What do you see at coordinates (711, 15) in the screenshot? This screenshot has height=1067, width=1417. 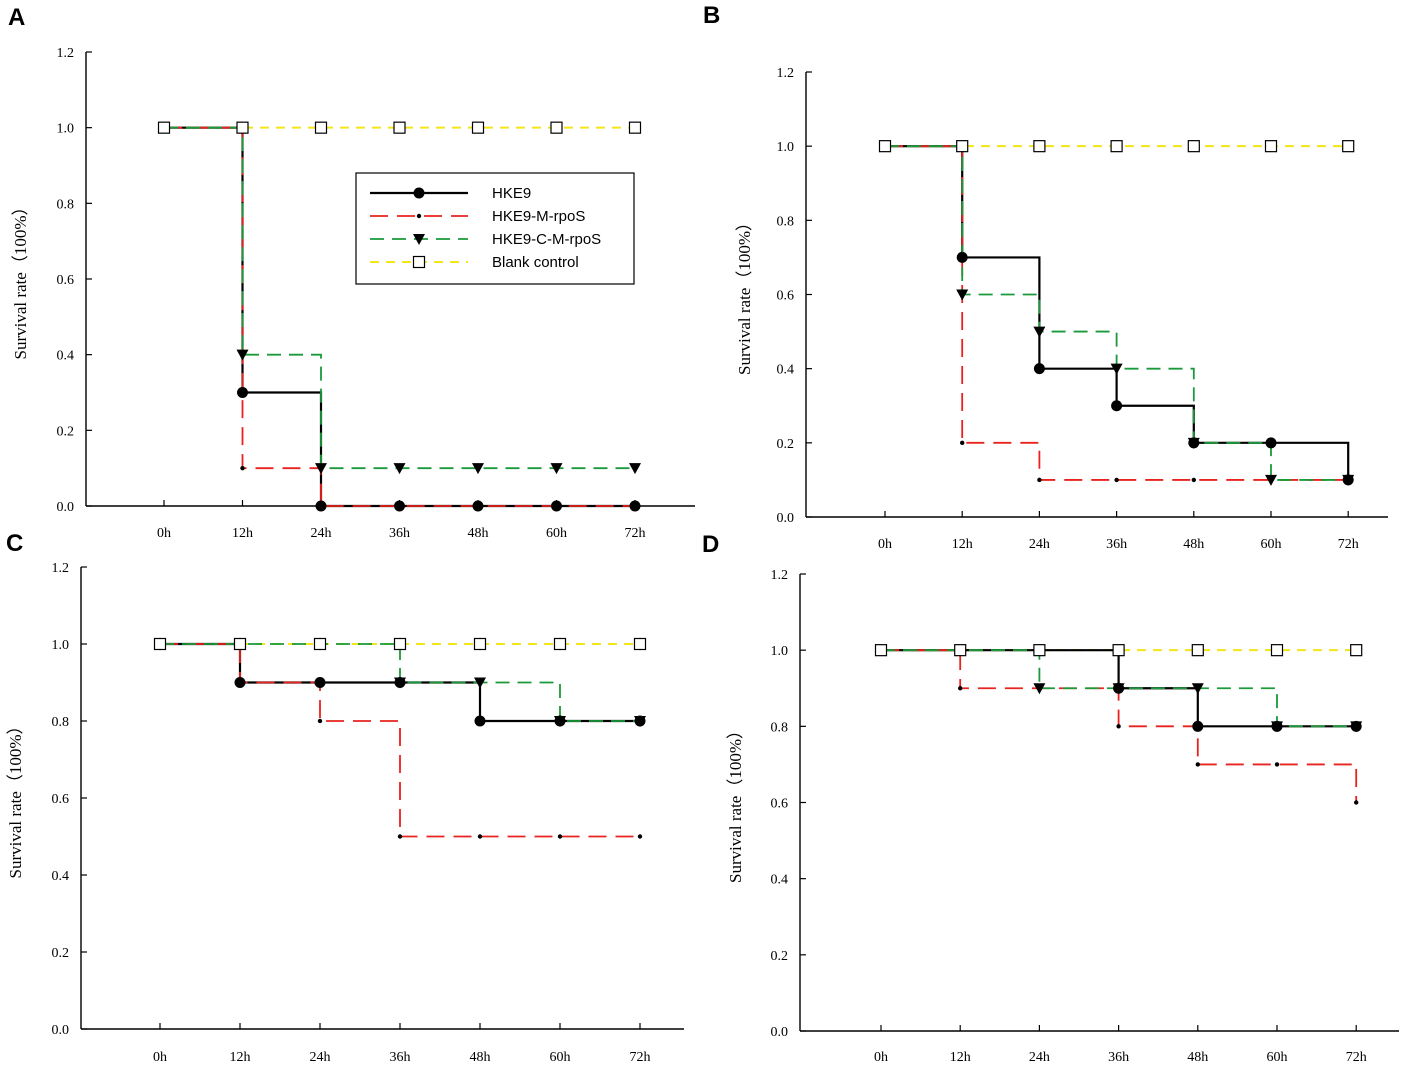 I see `panel-letter: B` at bounding box center [711, 15].